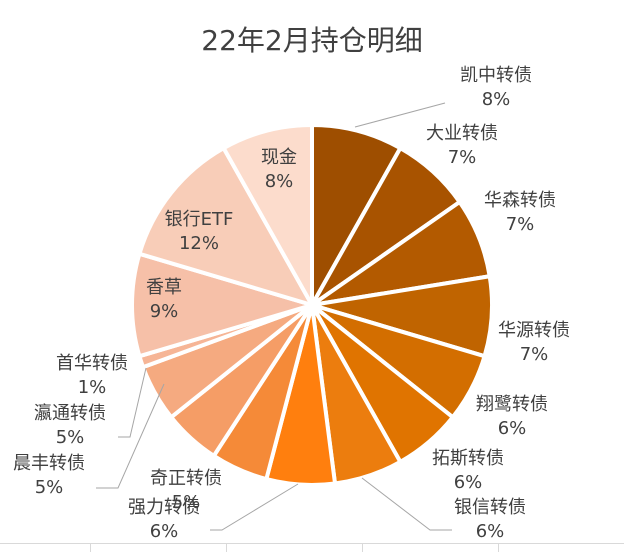  Describe the element at coordinates (534, 330) in the screenshot. I see `slice-name-label: 华源转债` at that location.